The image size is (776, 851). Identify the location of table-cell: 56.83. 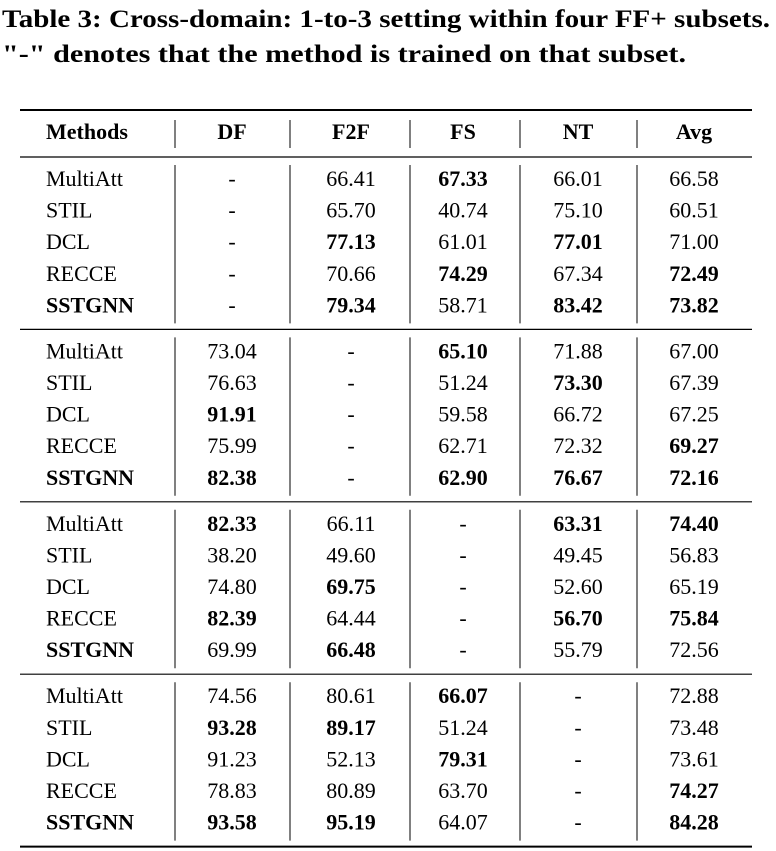
(694, 554).